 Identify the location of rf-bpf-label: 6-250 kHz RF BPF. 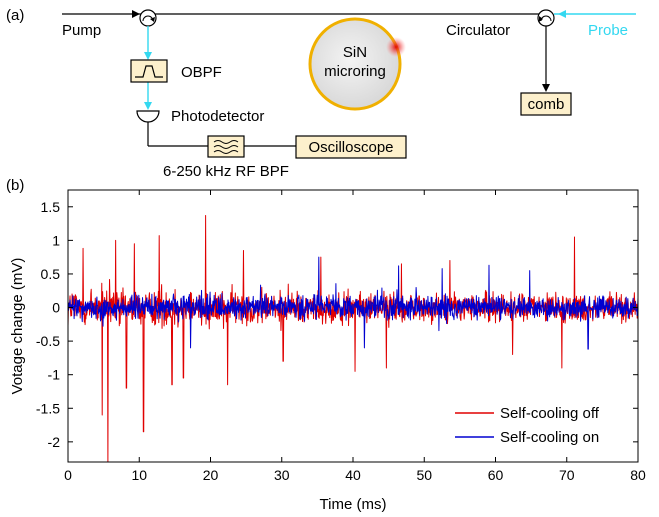
(226, 171).